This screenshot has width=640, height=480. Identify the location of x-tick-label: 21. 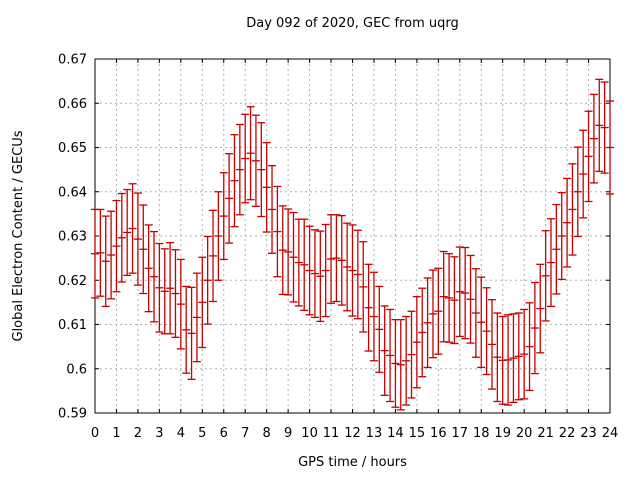
(545, 433).